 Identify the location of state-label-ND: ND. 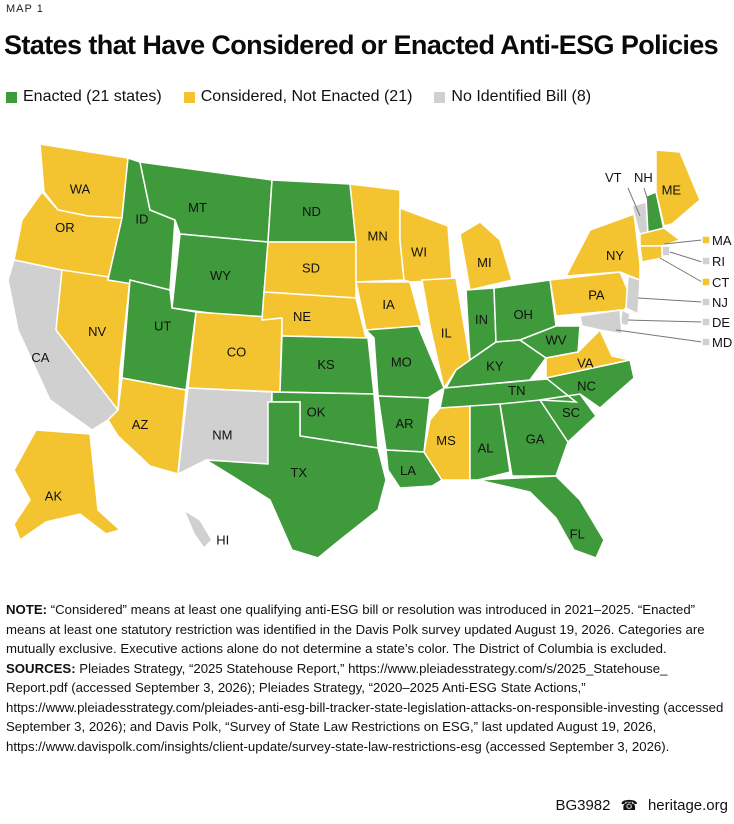
(311, 211).